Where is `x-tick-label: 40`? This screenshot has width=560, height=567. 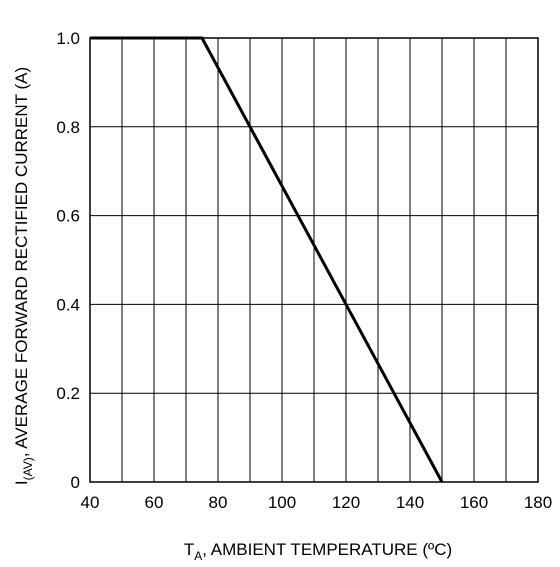 x-tick-label: 40 is located at coordinates (90, 502).